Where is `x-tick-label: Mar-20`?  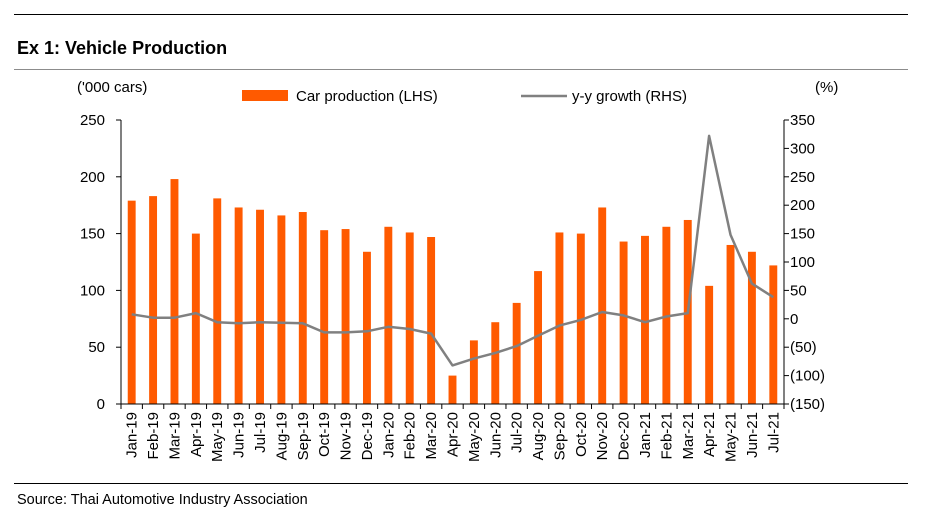 x-tick-label: Mar-20 is located at coordinates (431, 436).